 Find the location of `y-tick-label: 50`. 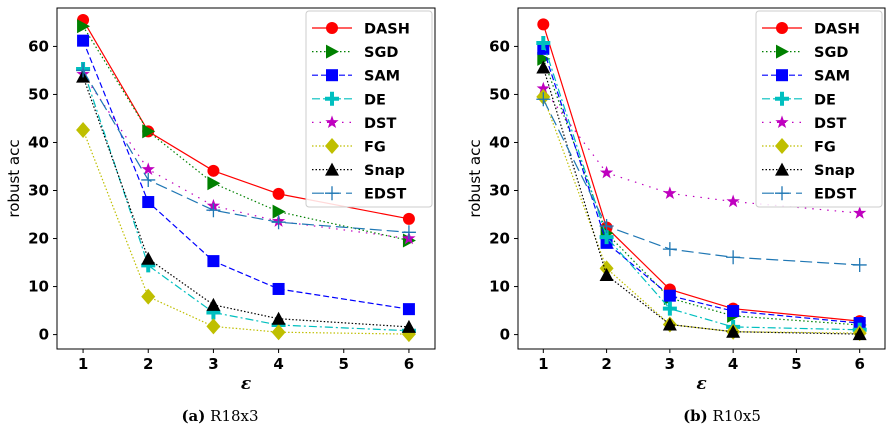

y-tick-label: 50 is located at coordinates (38, 94).